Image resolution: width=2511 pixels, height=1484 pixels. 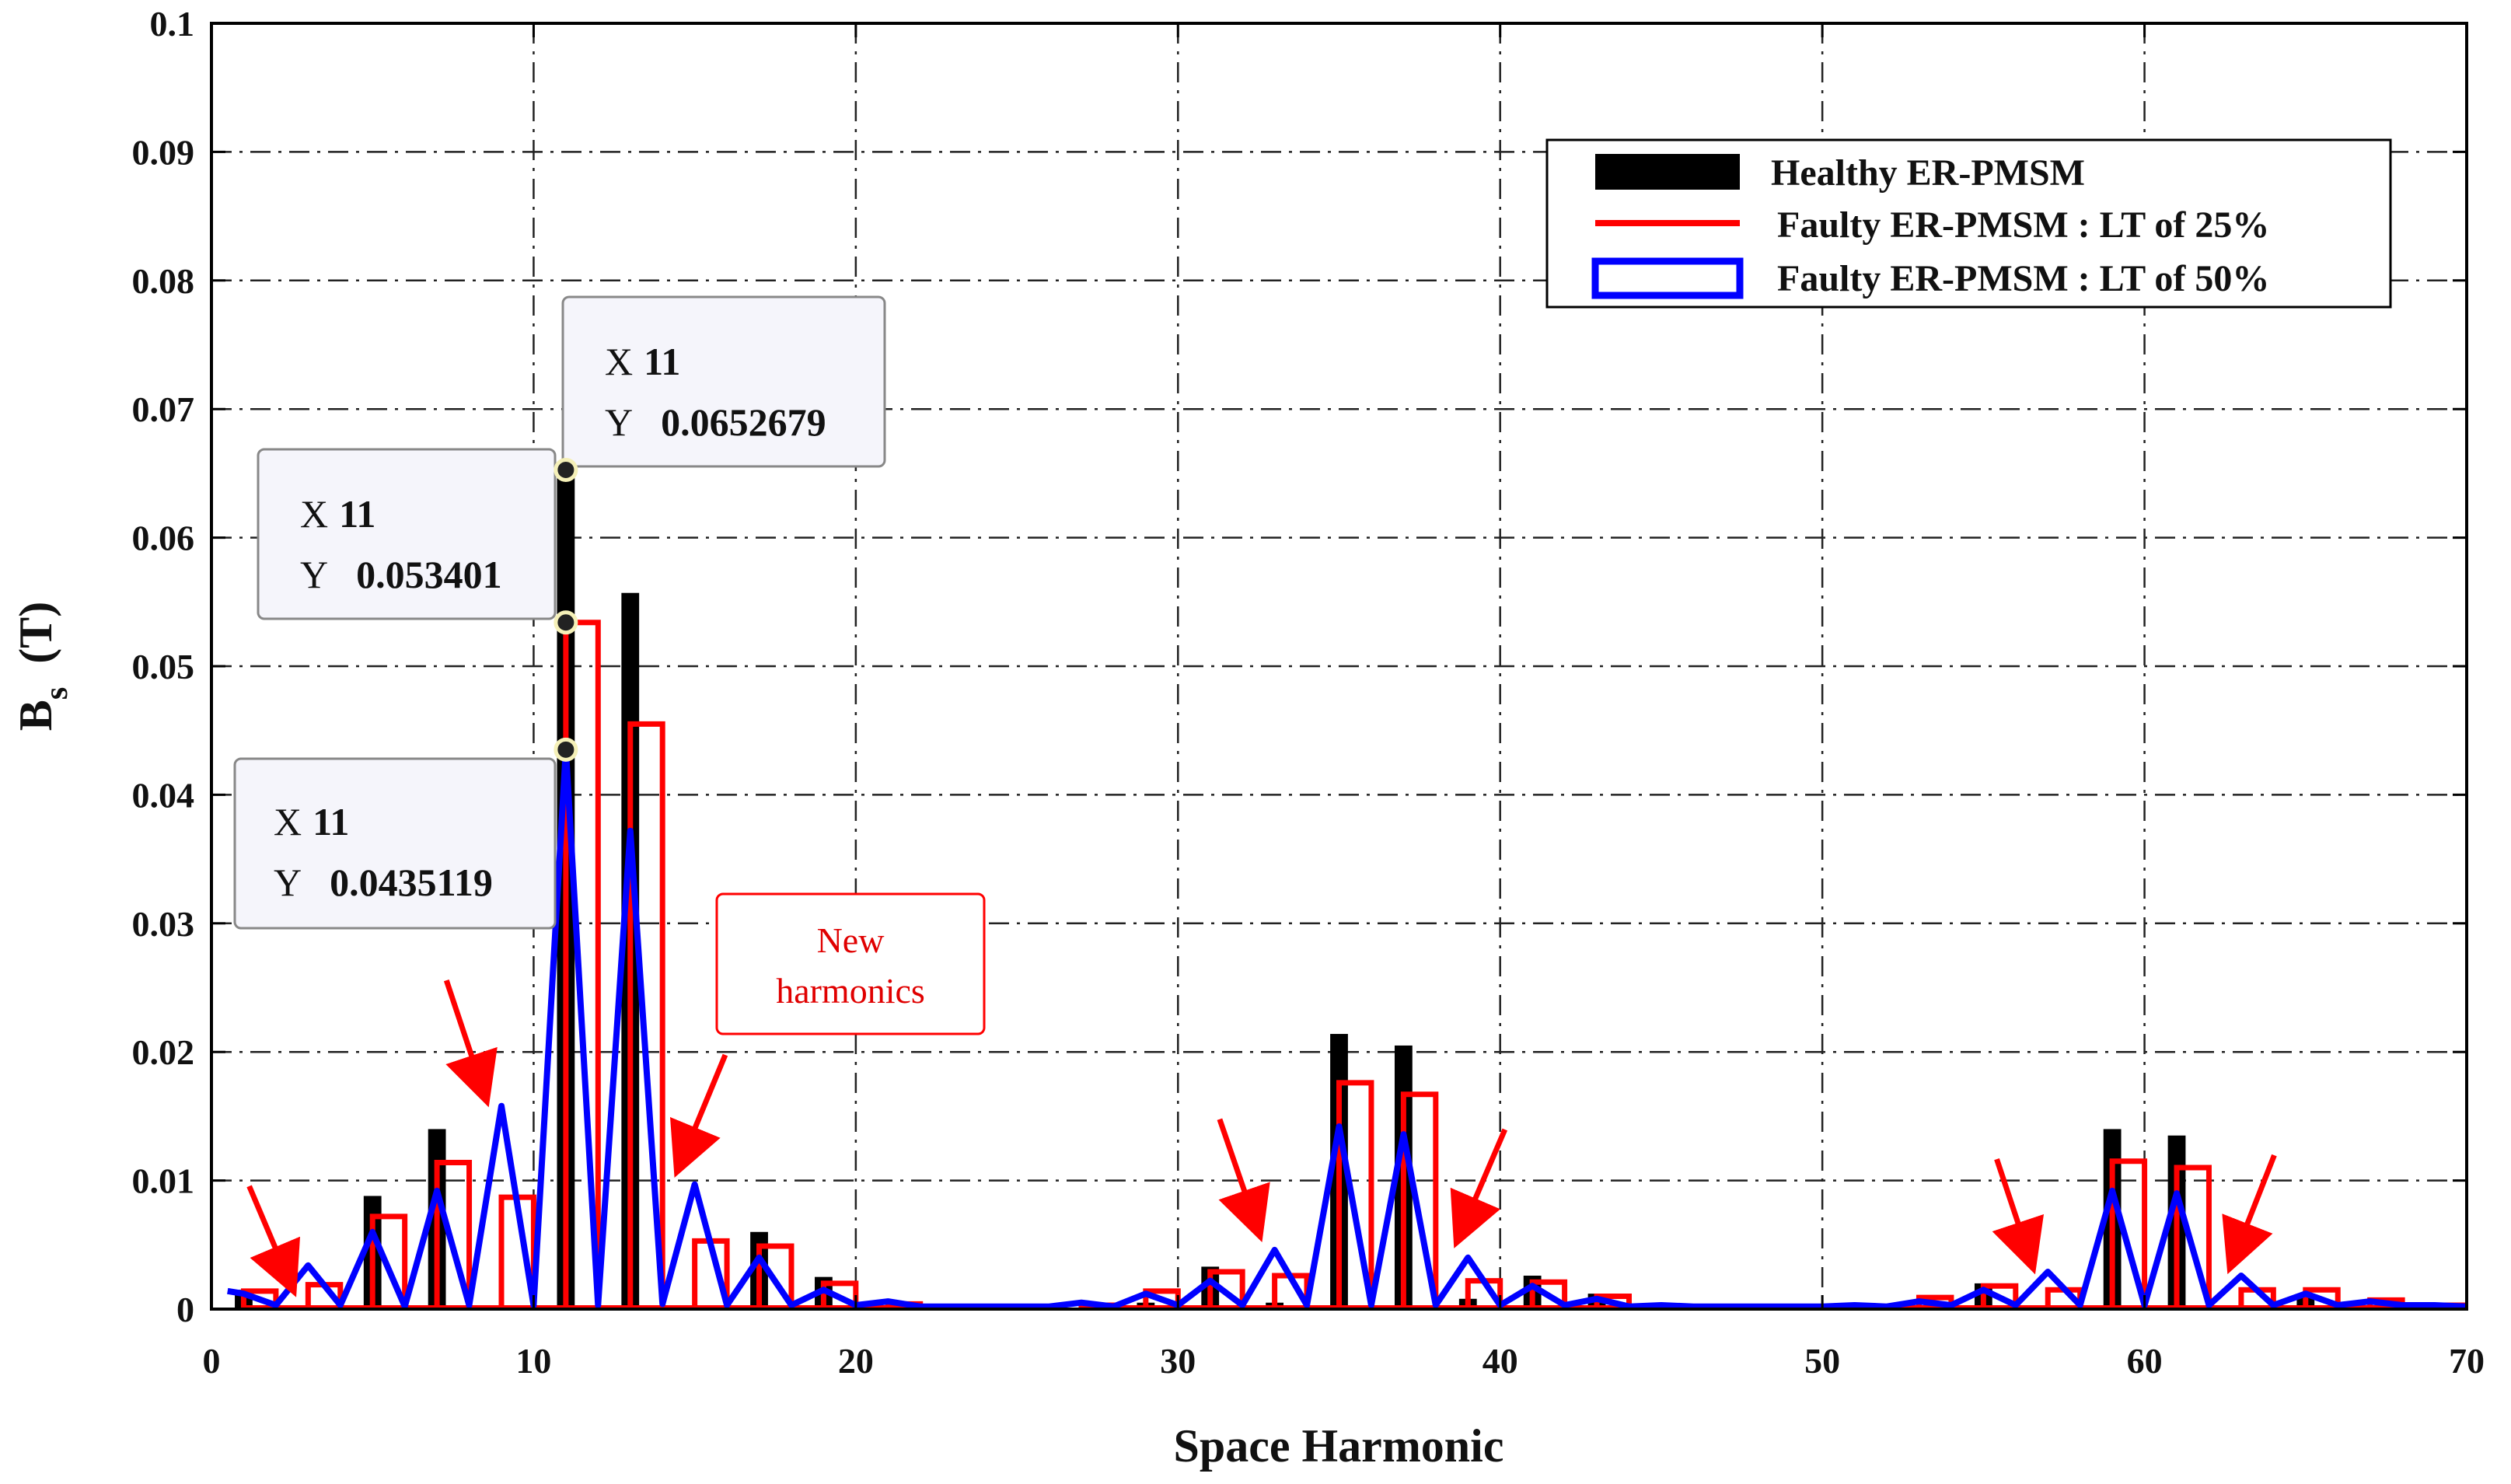 What do you see at coordinates (1339, 1446) in the screenshot?
I see `x-axis-title: Space Harmonic` at bounding box center [1339, 1446].